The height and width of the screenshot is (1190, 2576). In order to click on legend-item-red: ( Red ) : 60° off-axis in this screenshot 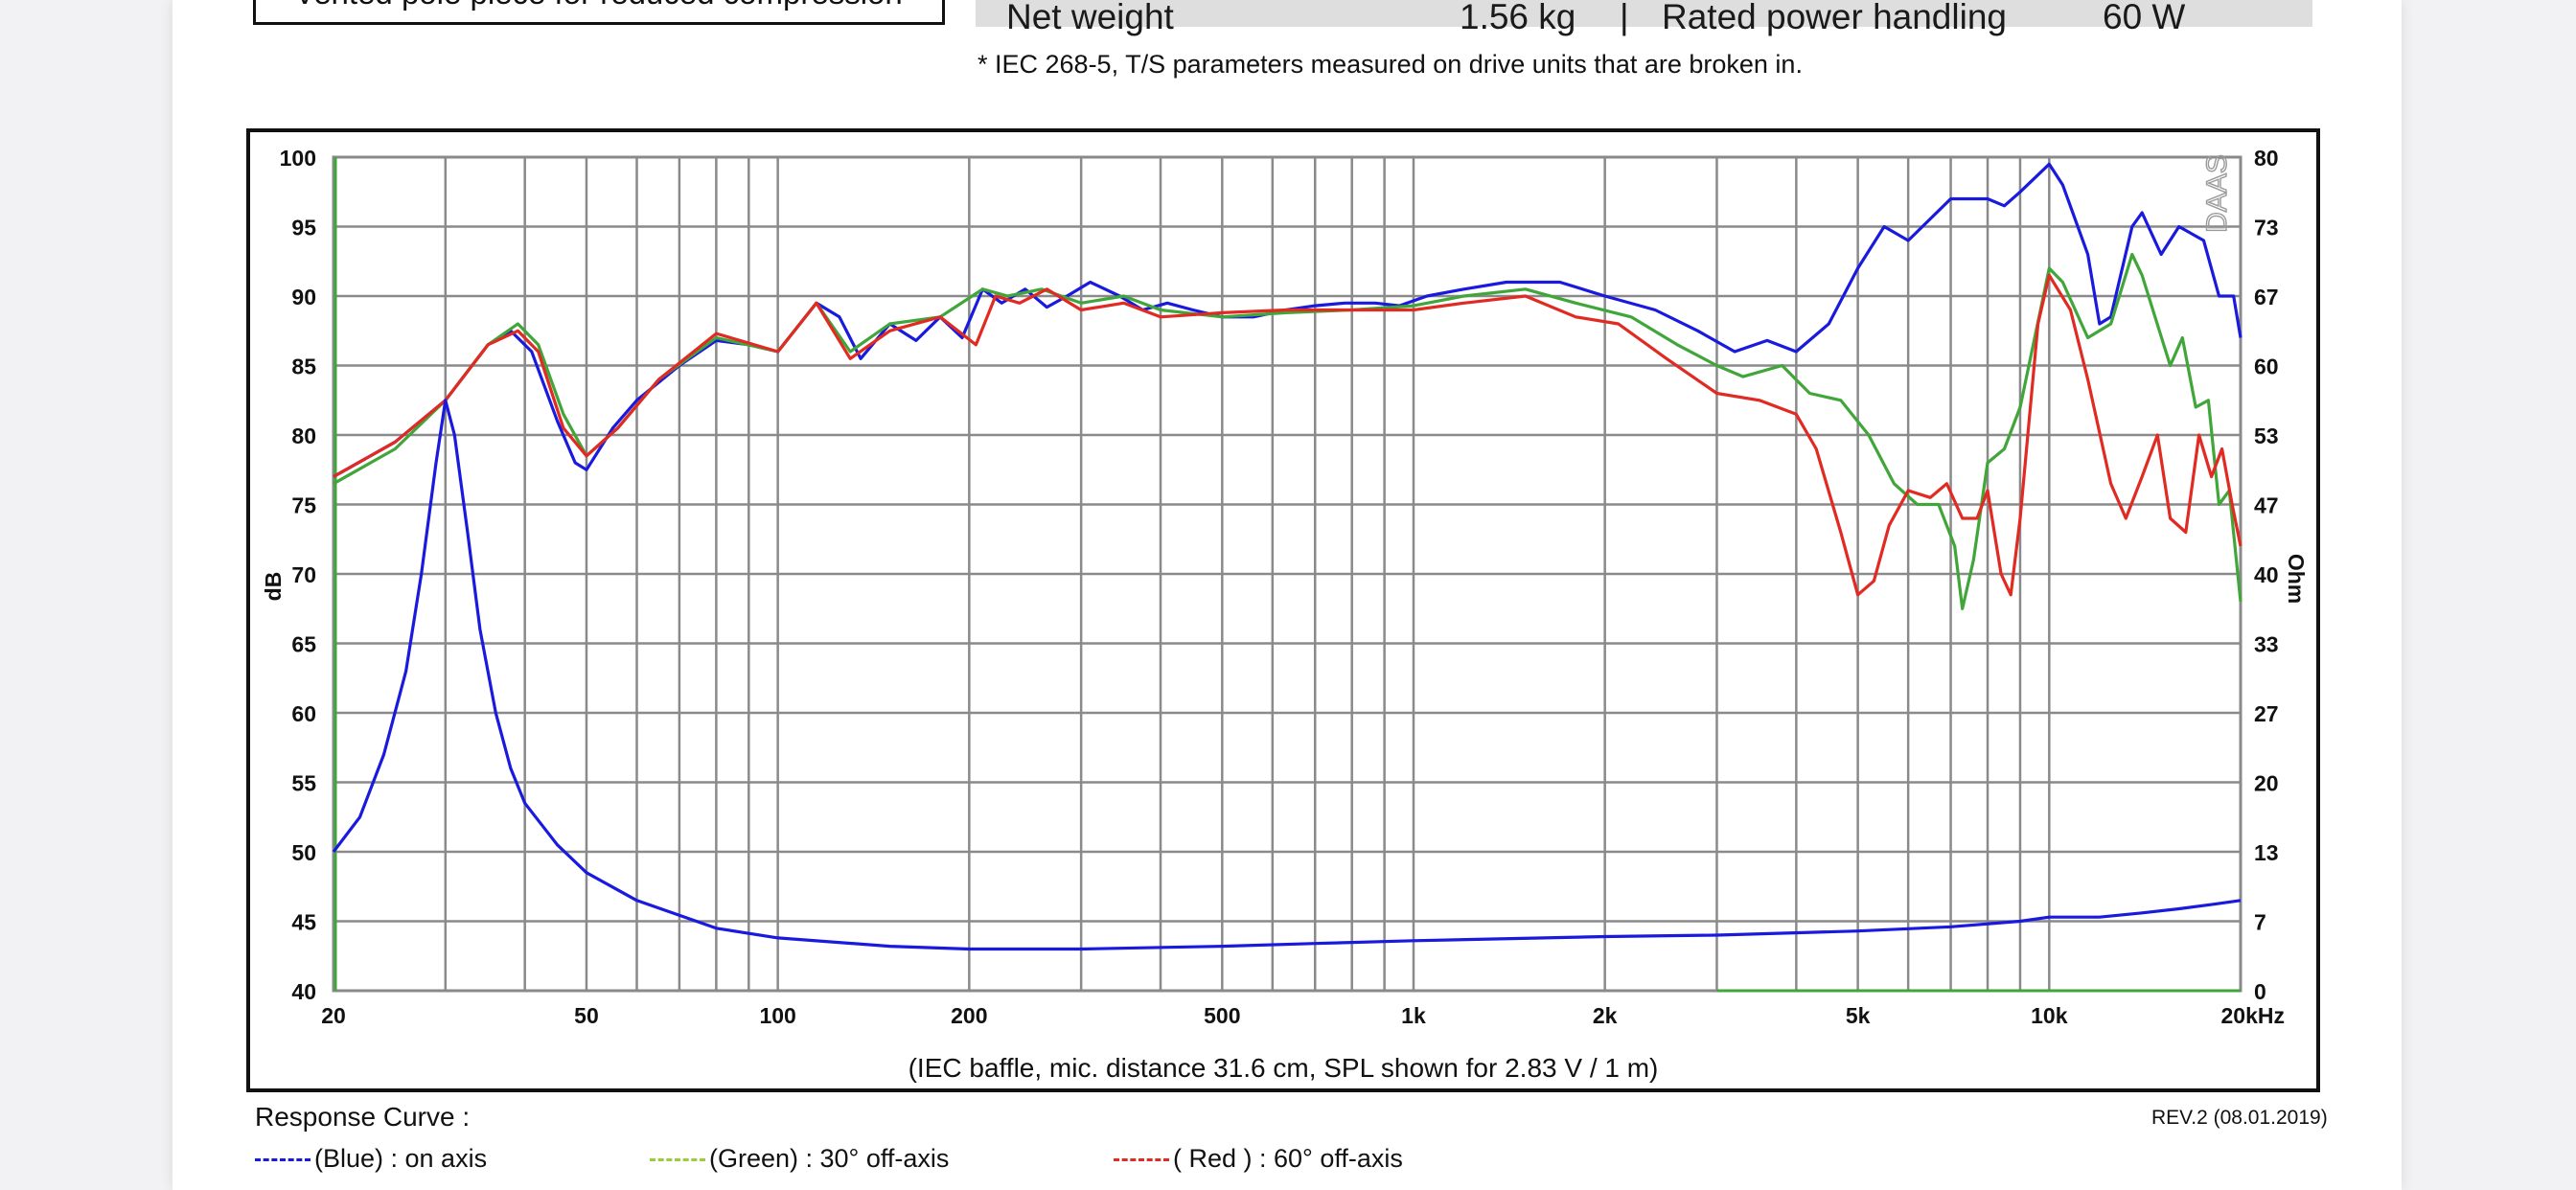, I will do `click(1258, 1159)`.